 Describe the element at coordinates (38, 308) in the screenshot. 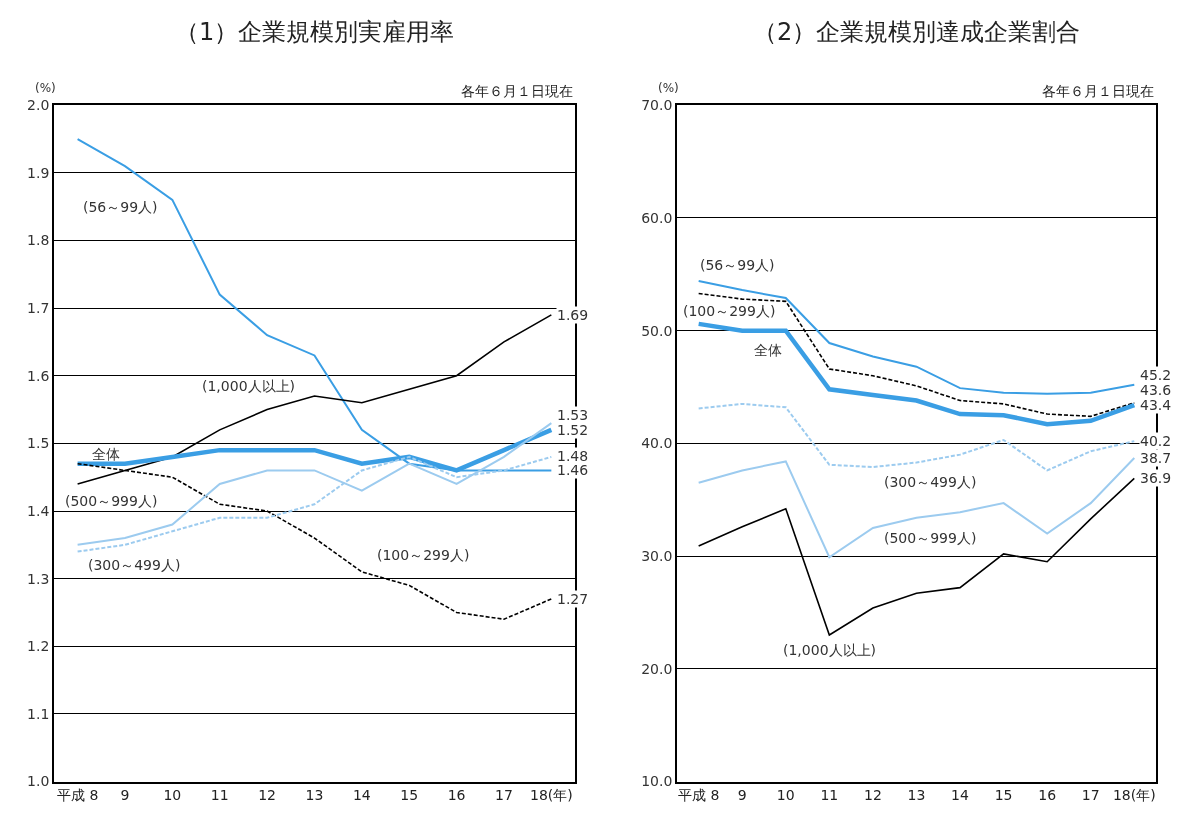

I see `y-tick-label: 1.7` at that location.